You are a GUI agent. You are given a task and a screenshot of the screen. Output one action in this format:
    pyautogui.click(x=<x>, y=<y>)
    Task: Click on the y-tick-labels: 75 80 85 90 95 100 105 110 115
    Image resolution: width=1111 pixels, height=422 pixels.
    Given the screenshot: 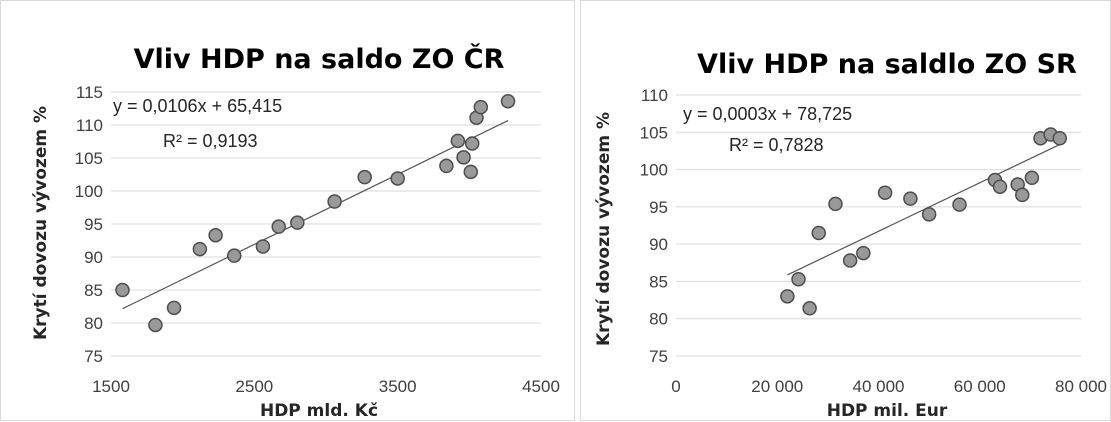 What is the action you would take?
    pyautogui.click(x=89, y=224)
    